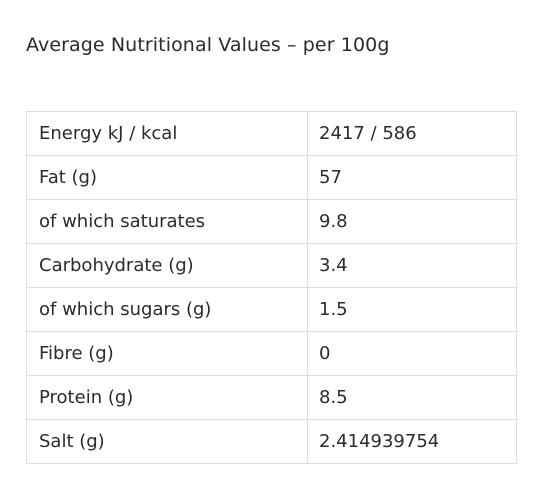 The image size is (550, 500). Describe the element at coordinates (167, 177) in the screenshot. I see `row-label: Fat (g)` at that location.